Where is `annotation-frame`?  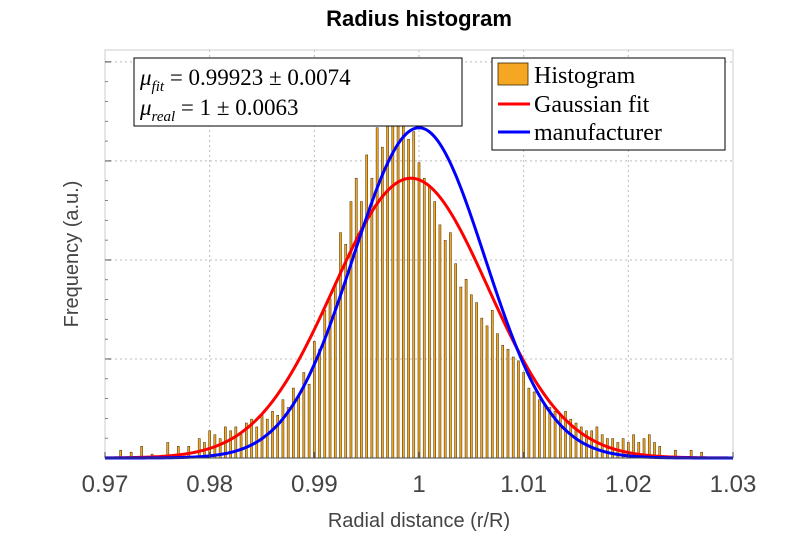
annotation-frame is located at coordinates (298, 92).